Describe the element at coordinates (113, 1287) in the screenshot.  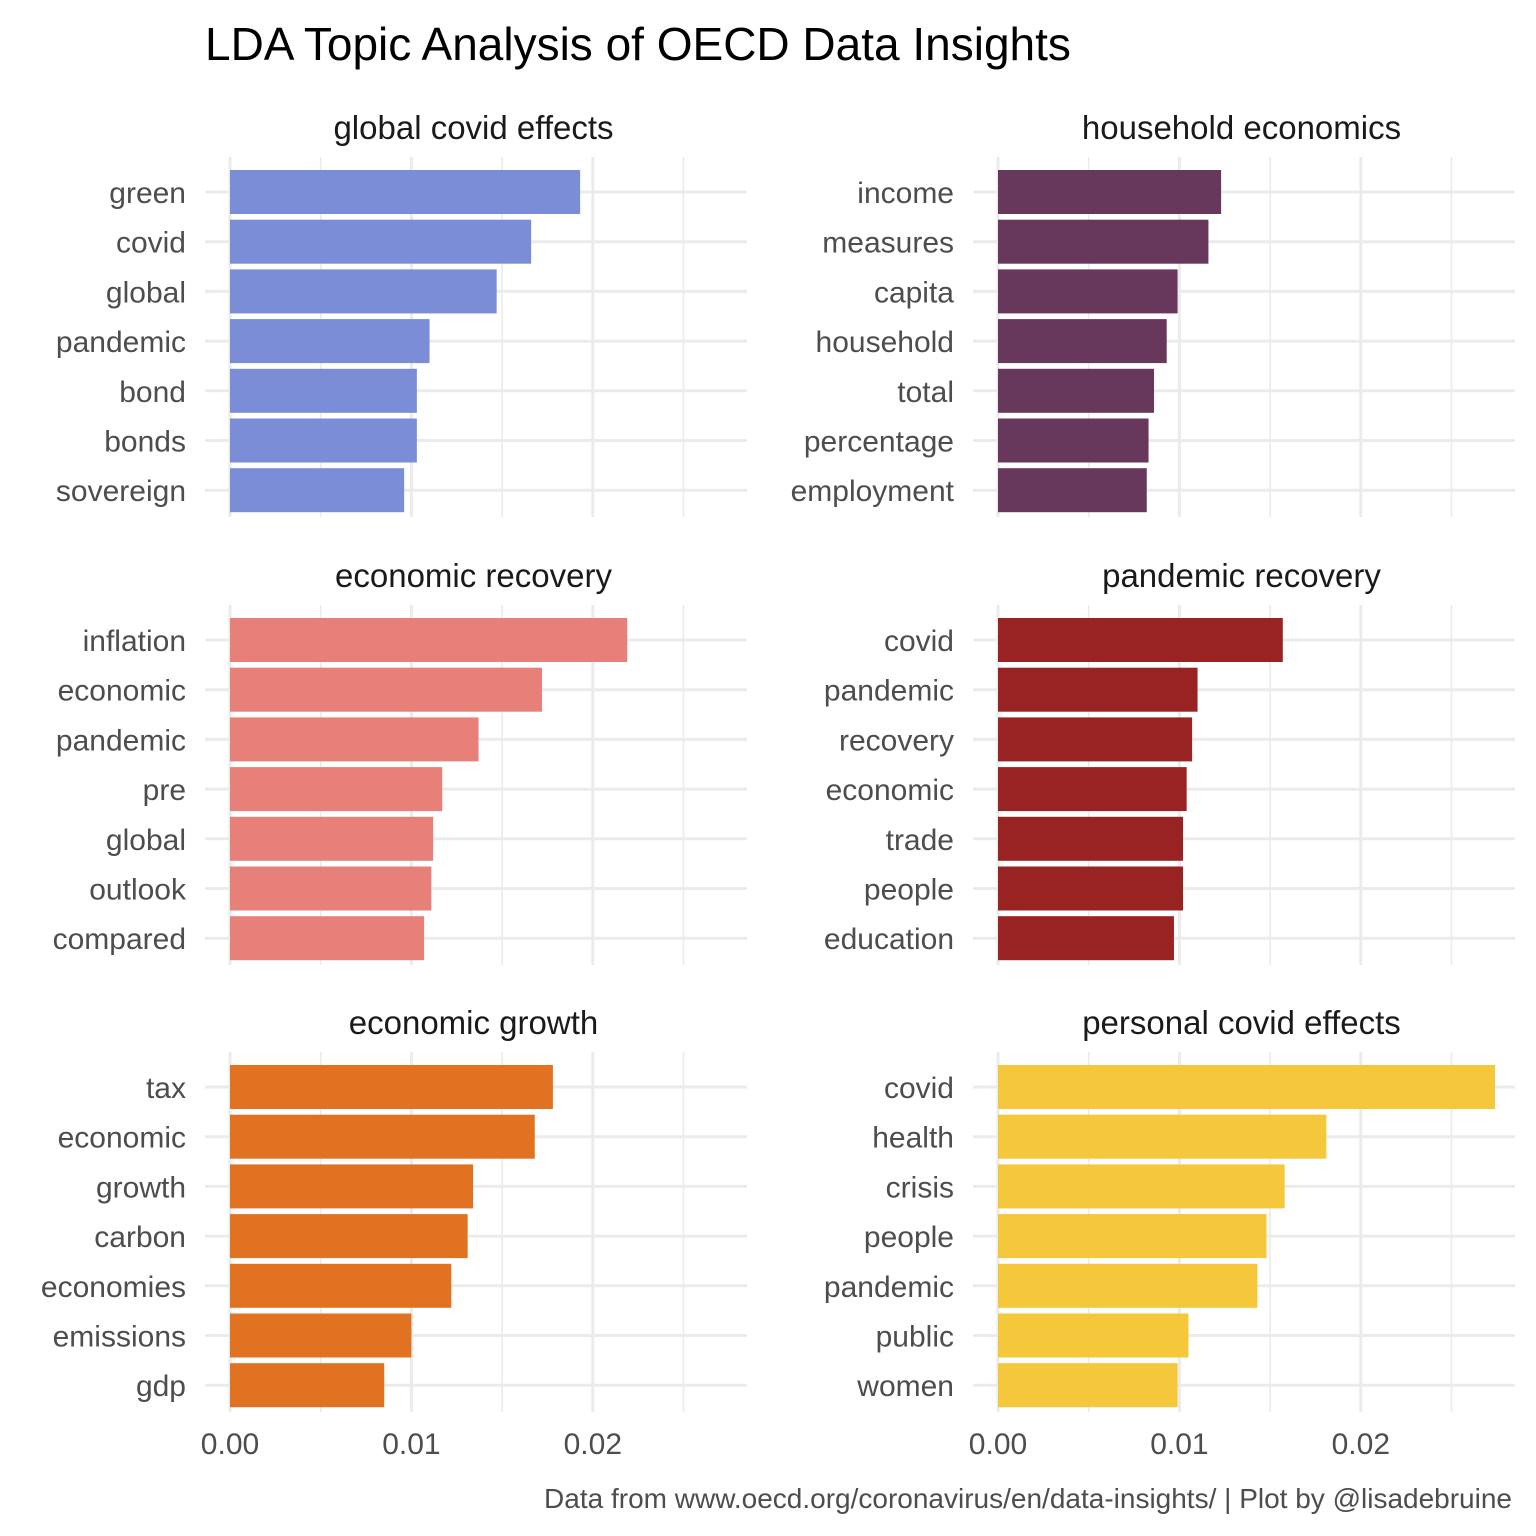
I see `term-label: economies` at that location.